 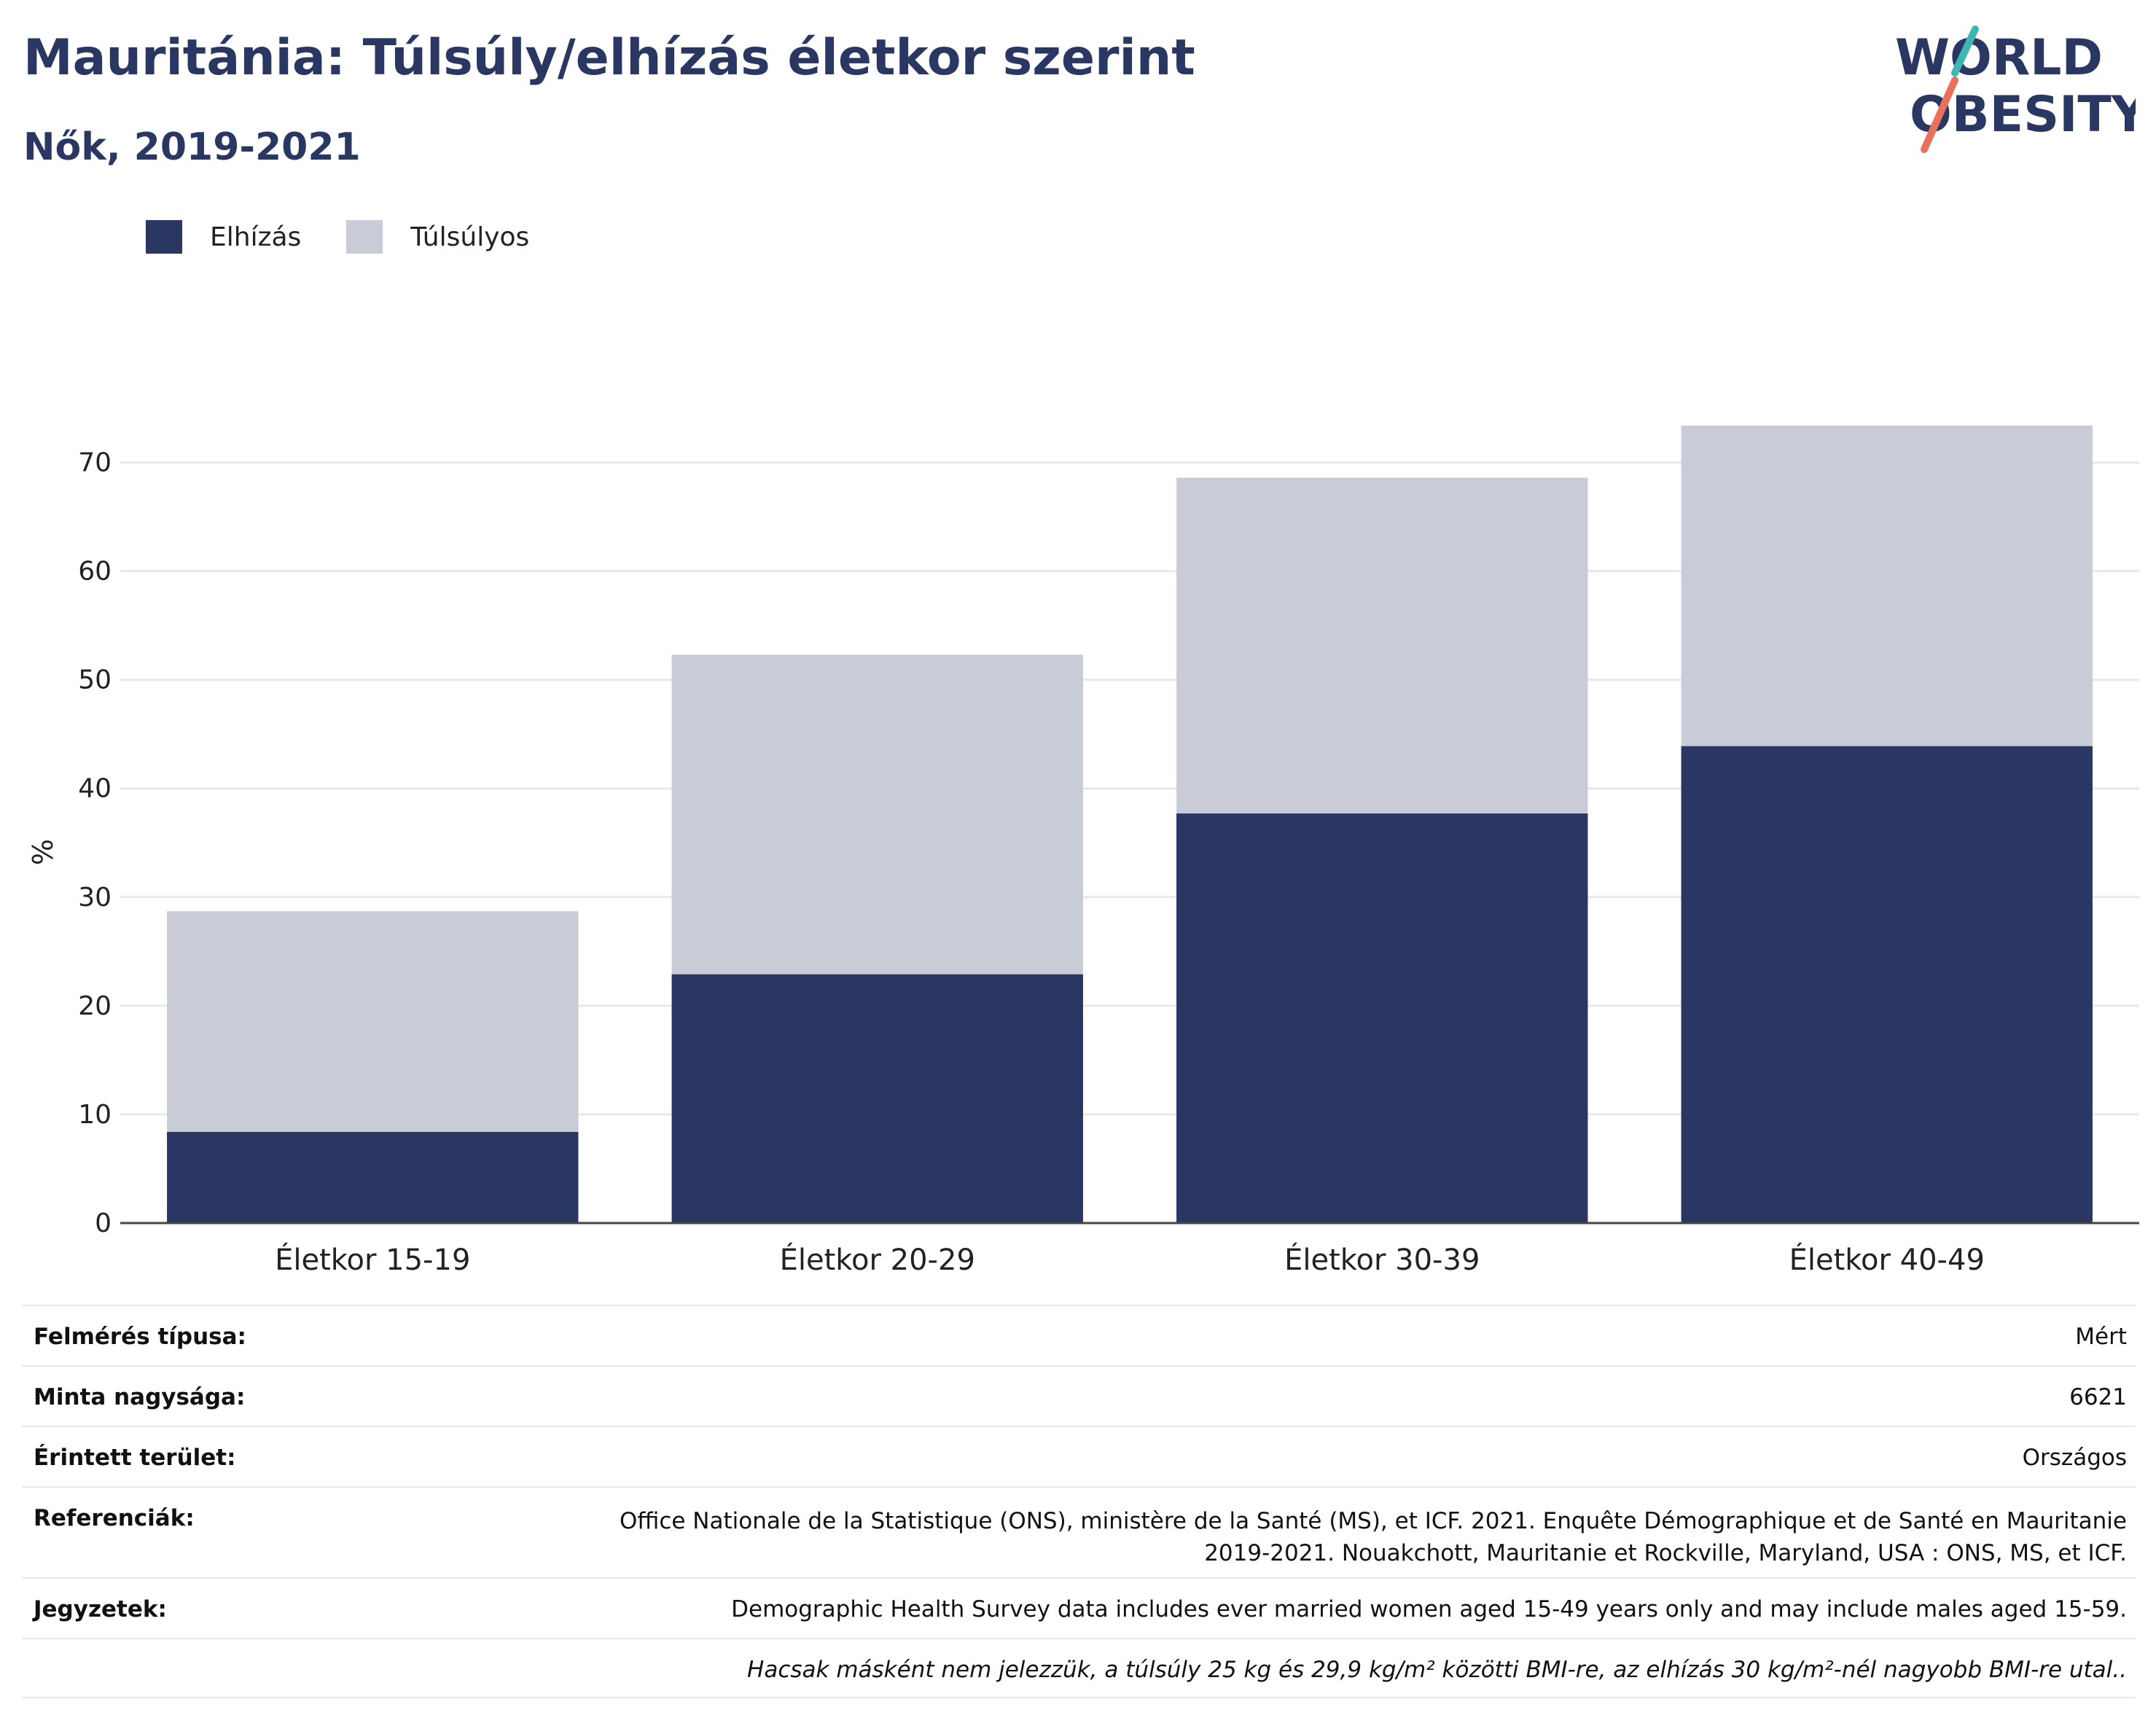 I want to click on x-tick-label: Életkor 15-19, so click(x=373, y=1259).